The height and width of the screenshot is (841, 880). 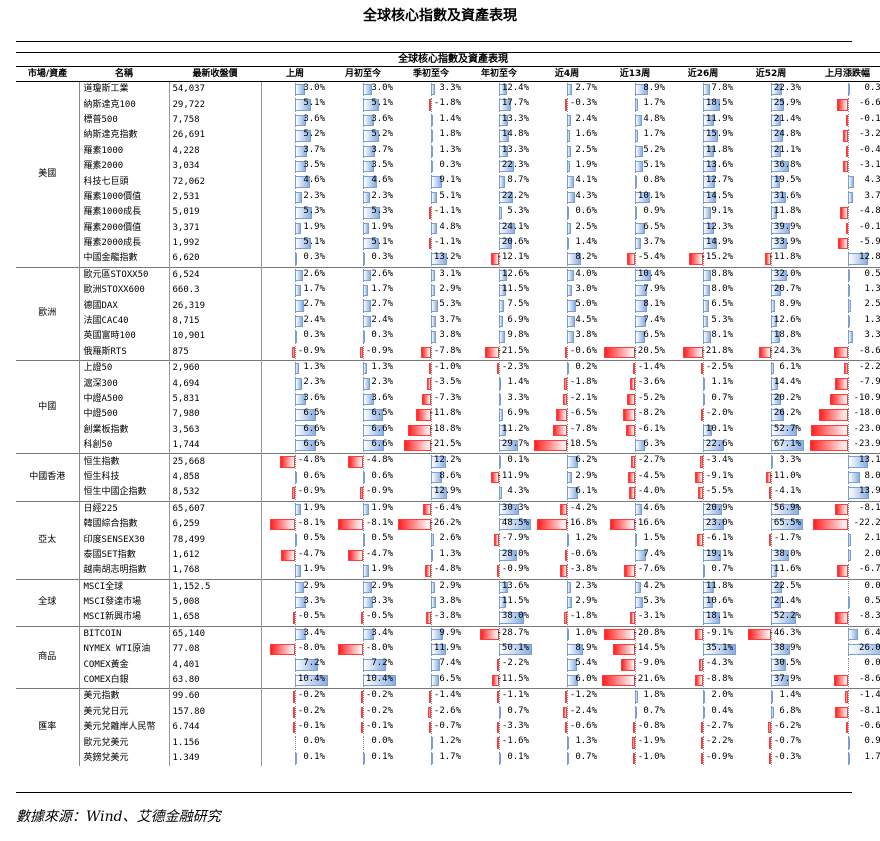 What do you see at coordinates (586, 226) in the screenshot?
I see `pct-value: 2.5%` at bounding box center [586, 226].